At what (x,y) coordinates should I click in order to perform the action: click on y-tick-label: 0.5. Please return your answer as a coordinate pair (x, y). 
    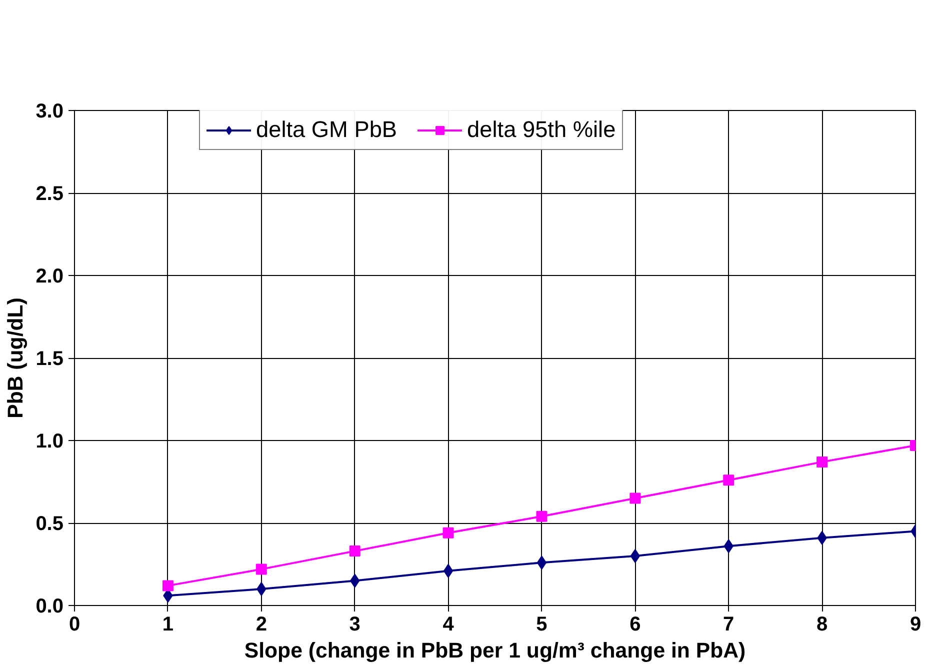
    Looking at the image, I should click on (50, 524).